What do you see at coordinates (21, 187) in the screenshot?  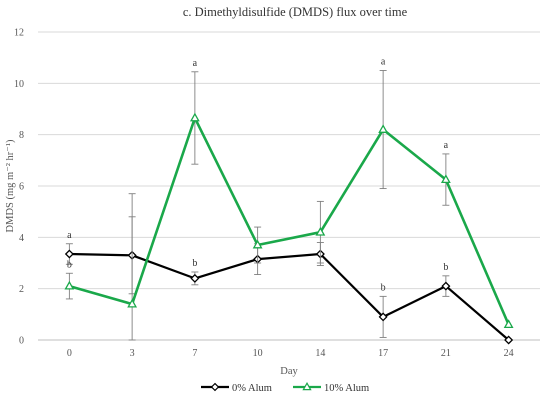 I see `y-tick-label: 6` at bounding box center [21, 187].